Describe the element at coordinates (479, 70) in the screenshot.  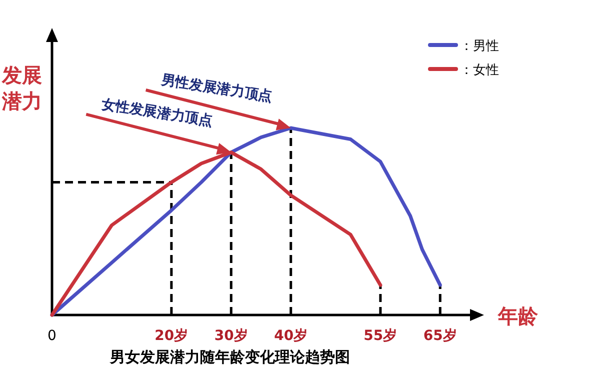
I see `legend-label: ：女性` at that location.